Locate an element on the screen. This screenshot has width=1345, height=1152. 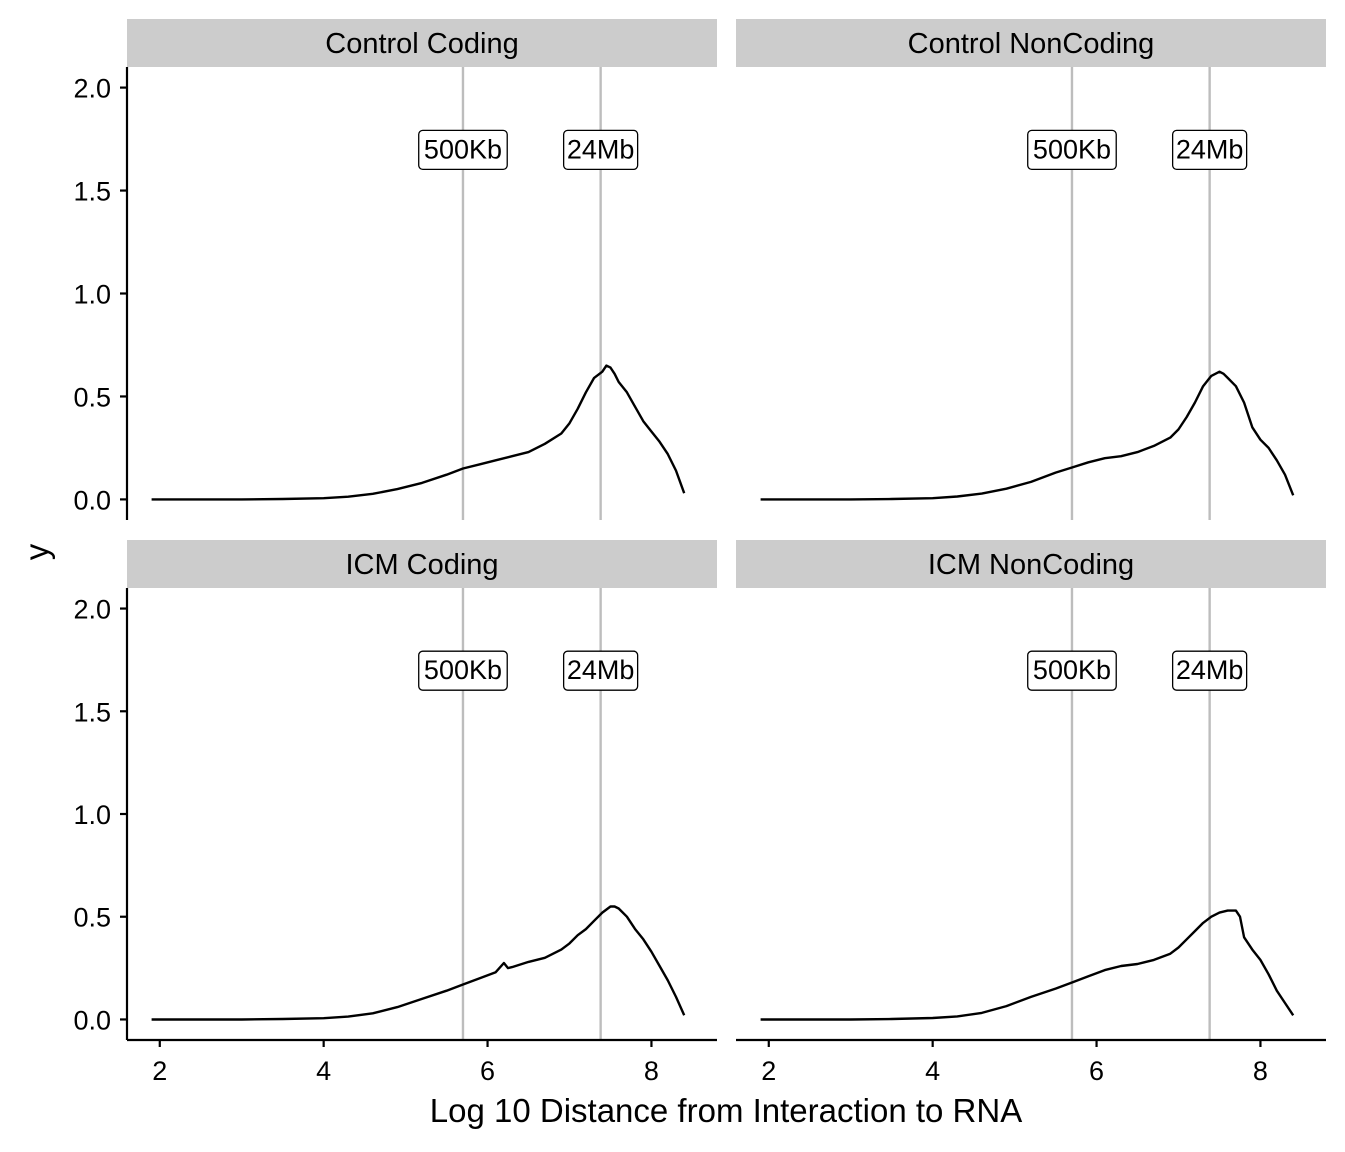
facet-strip-label: Control Coding is located at coordinates (421, 44).